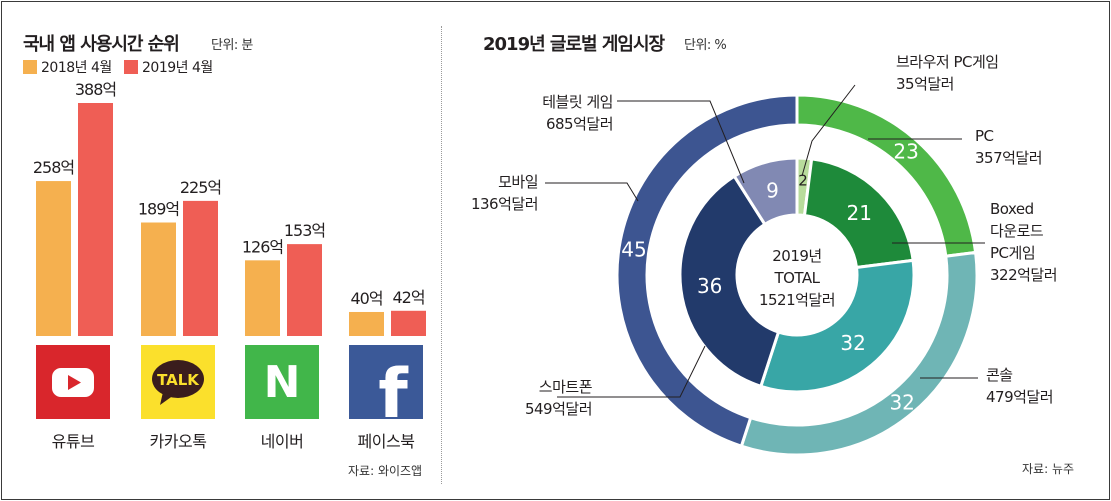  I want to click on slice-annotation: 스마트폰, so click(565, 387).